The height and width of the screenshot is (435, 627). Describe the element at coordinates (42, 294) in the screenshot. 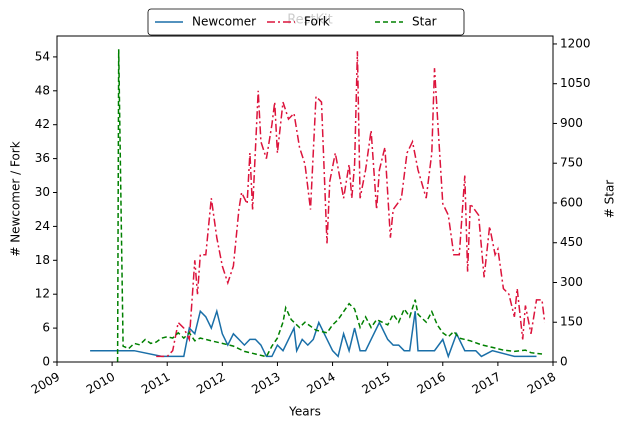

I see `y-tick-label: 12` at that location.